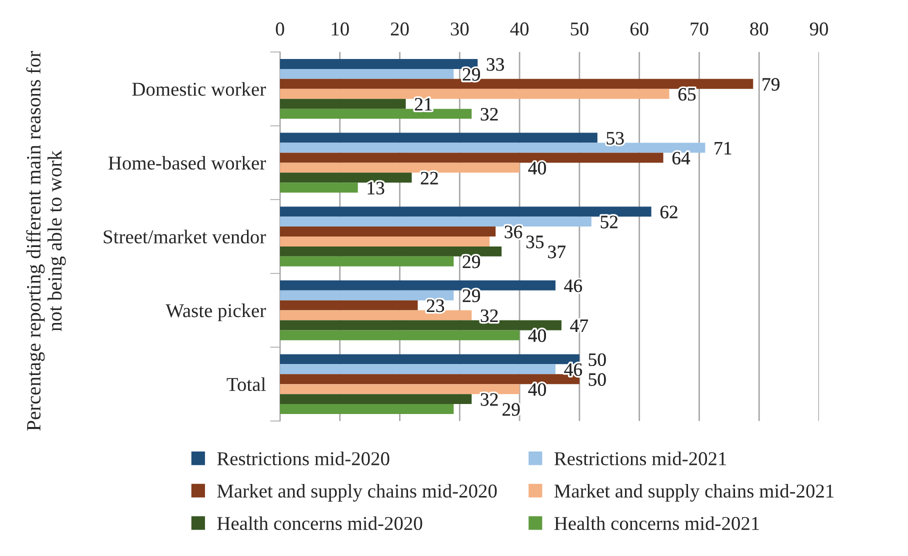  What do you see at coordinates (513, 232) in the screenshot?
I see `data-label: 36` at bounding box center [513, 232].